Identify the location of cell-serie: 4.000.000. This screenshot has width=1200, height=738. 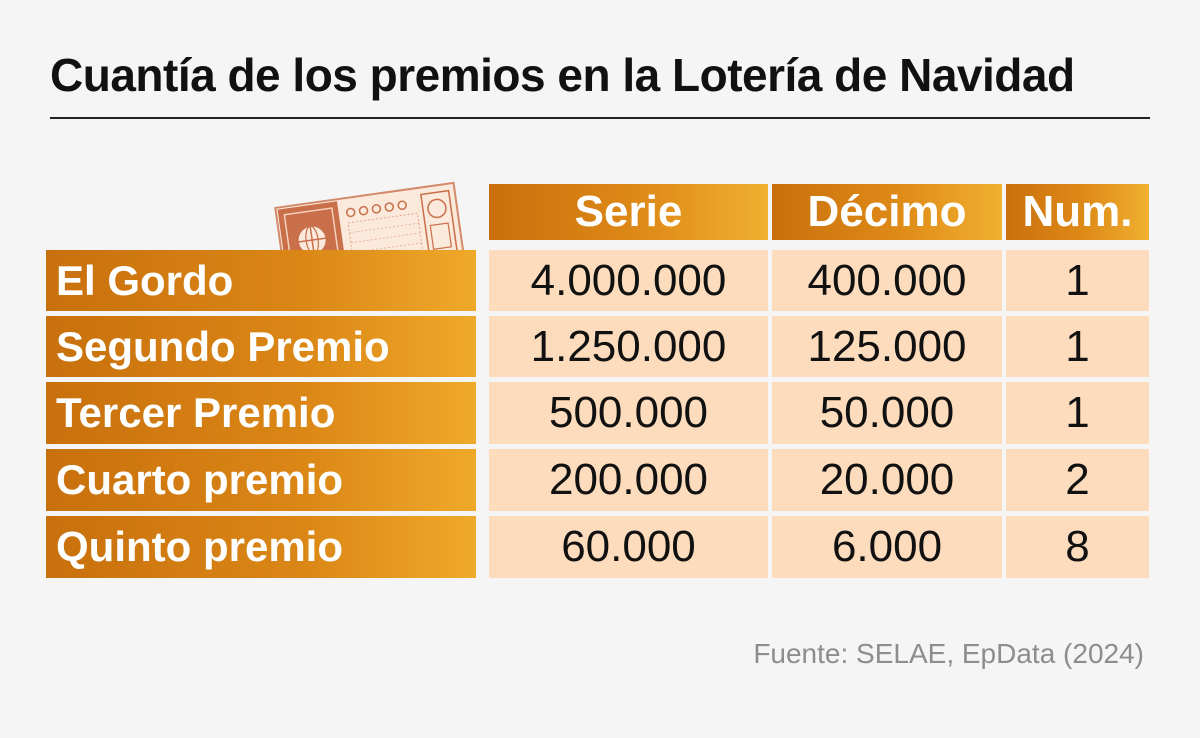
(628, 280).